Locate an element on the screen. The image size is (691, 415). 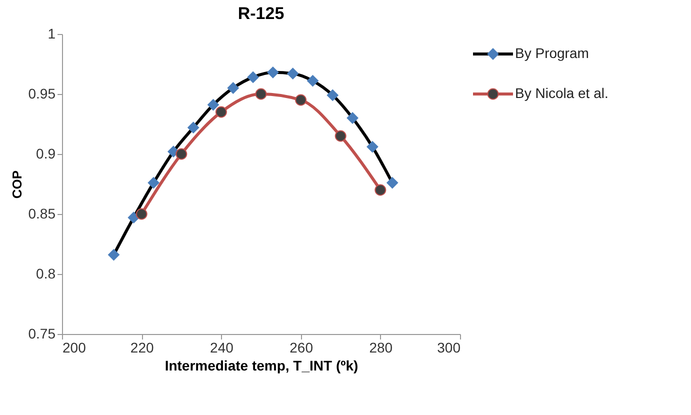
x-tick-label: 280 is located at coordinates (381, 348).